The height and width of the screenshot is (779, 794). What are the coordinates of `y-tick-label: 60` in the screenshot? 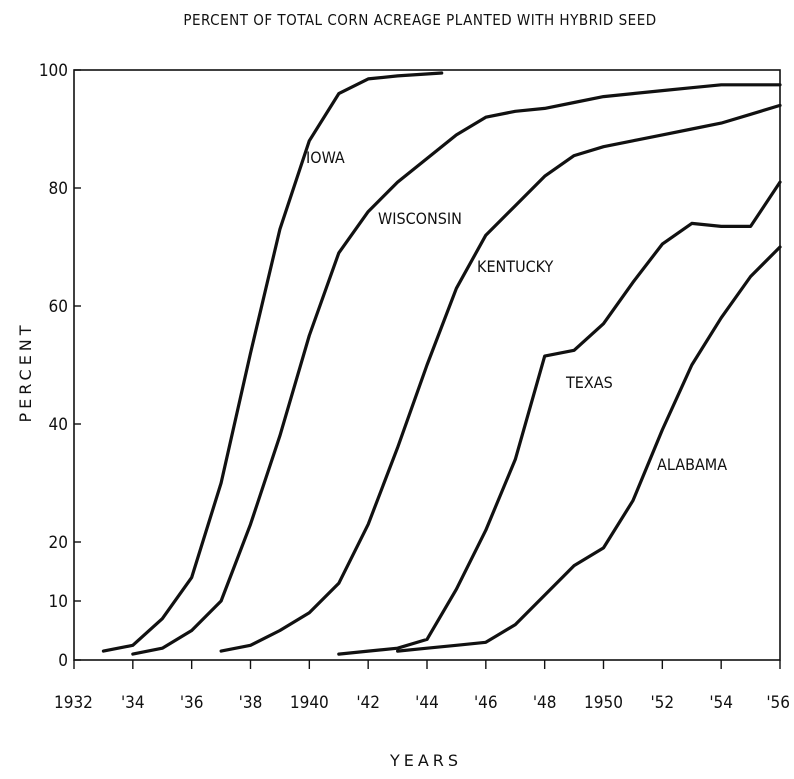 It's located at (58, 307).